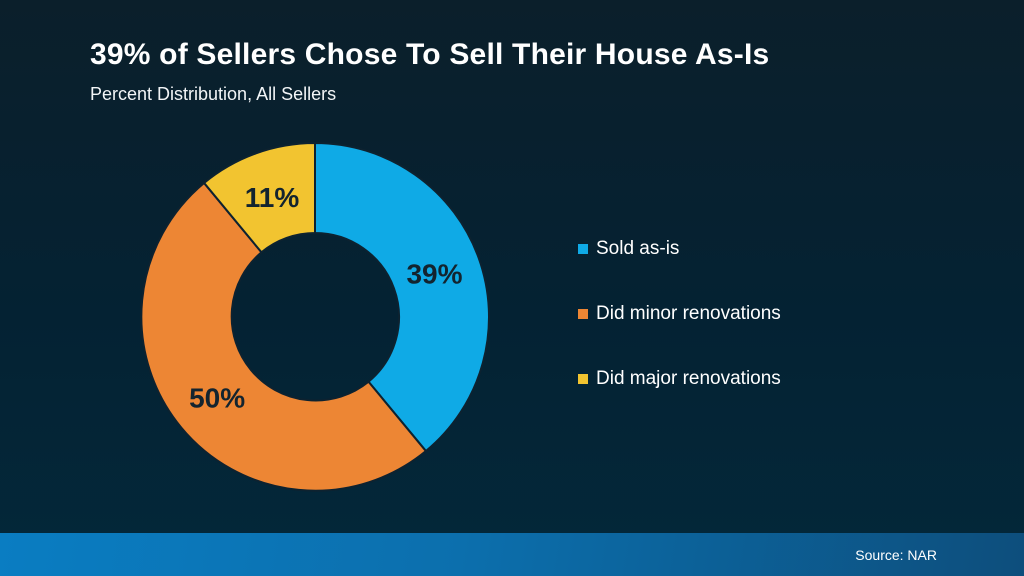  What do you see at coordinates (583, 314) in the screenshot?
I see `legend-swatch-minor-renovations` at bounding box center [583, 314].